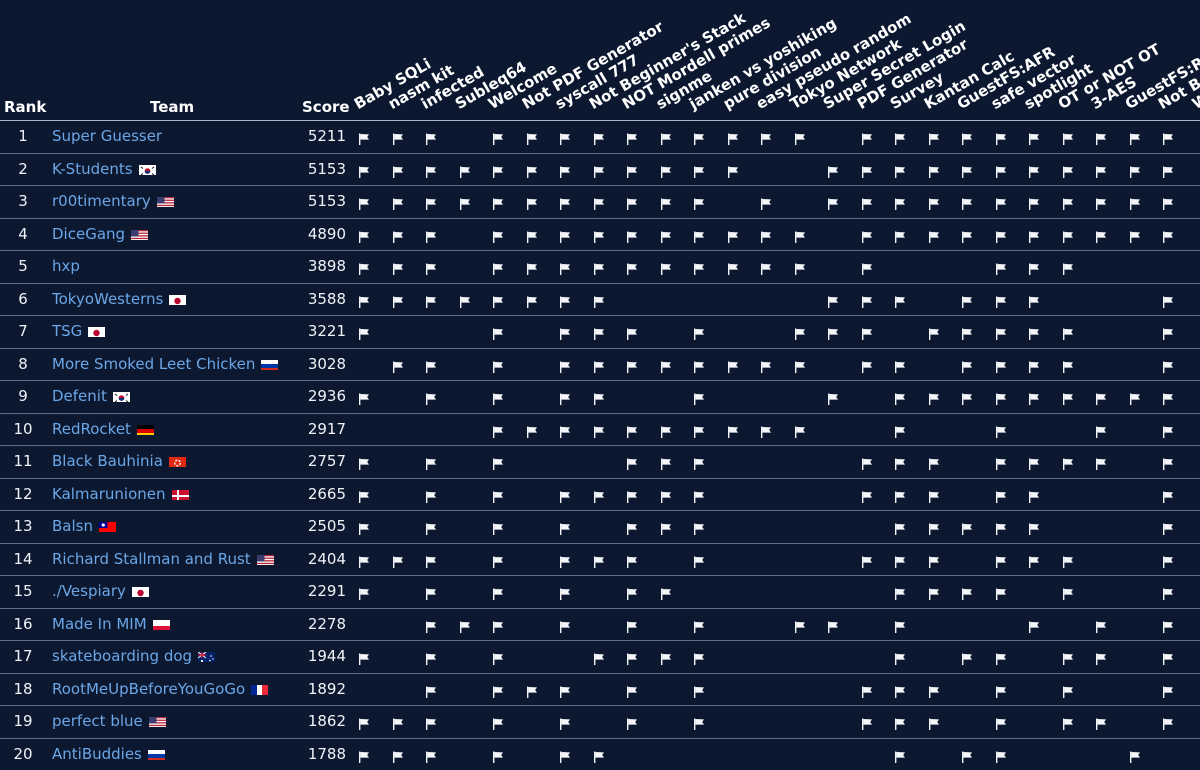 Image resolution: width=1200 pixels, height=770 pixels. Describe the element at coordinates (180, 494) in the screenshot. I see `country-flag-dk` at that location.